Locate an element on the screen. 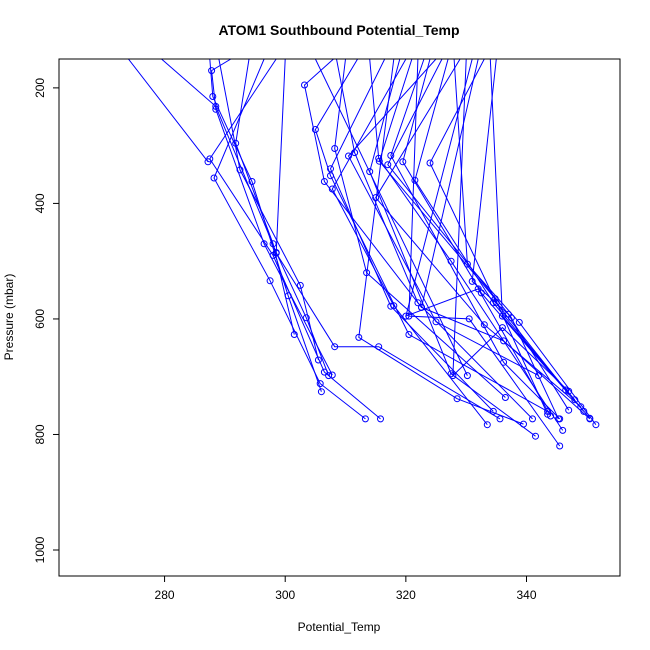 This screenshot has height=650, width=650. x-tick-label: 320 is located at coordinates (406, 595).